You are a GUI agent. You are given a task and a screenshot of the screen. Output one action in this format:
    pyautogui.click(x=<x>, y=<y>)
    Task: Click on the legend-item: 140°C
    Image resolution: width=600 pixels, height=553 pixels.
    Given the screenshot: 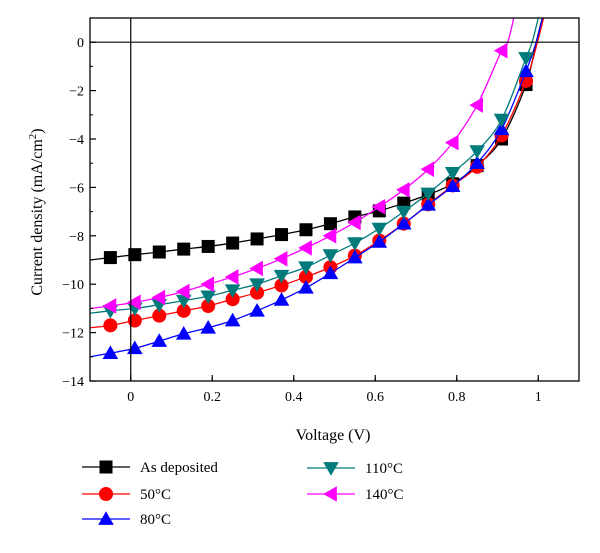 What is the action you would take?
    pyautogui.click(x=355, y=494)
    